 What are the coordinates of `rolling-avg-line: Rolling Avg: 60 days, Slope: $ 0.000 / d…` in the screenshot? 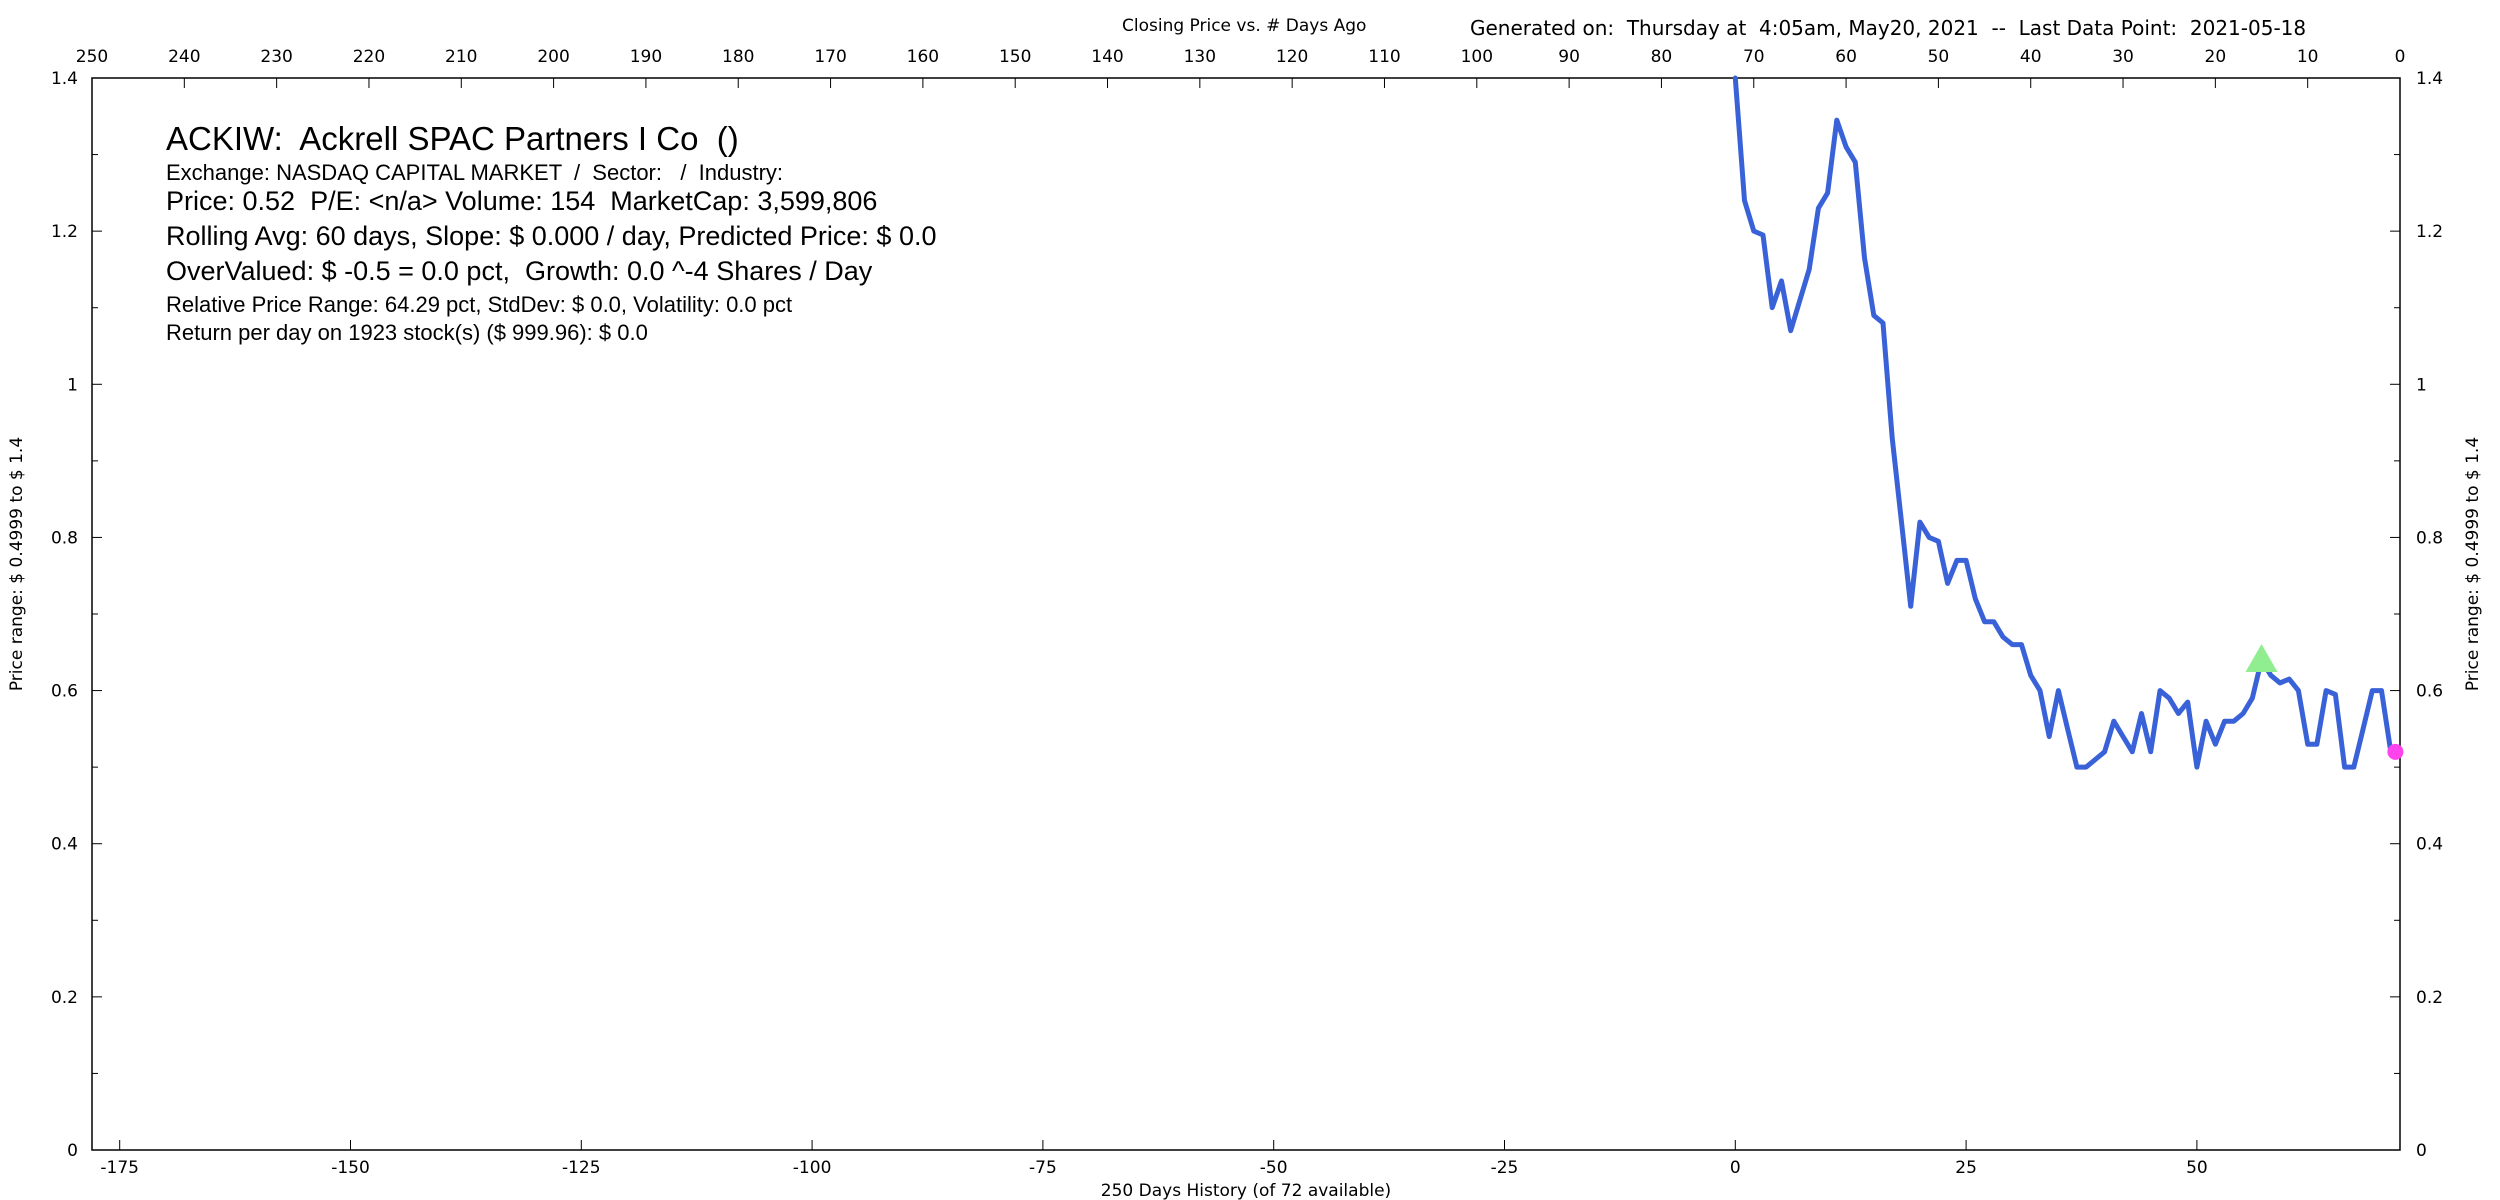 It's located at (551, 236).